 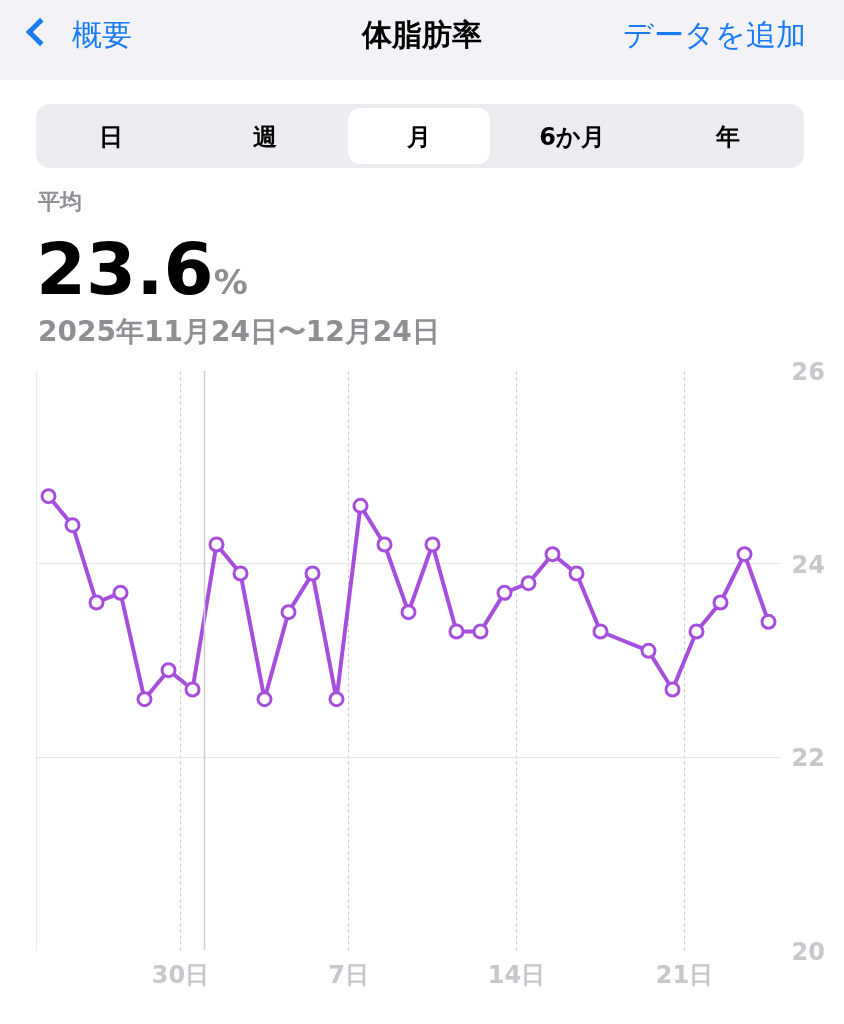 What do you see at coordinates (239, 332) in the screenshot?
I see `chart-subtitle: 2025年11月24日〜12月24日` at bounding box center [239, 332].